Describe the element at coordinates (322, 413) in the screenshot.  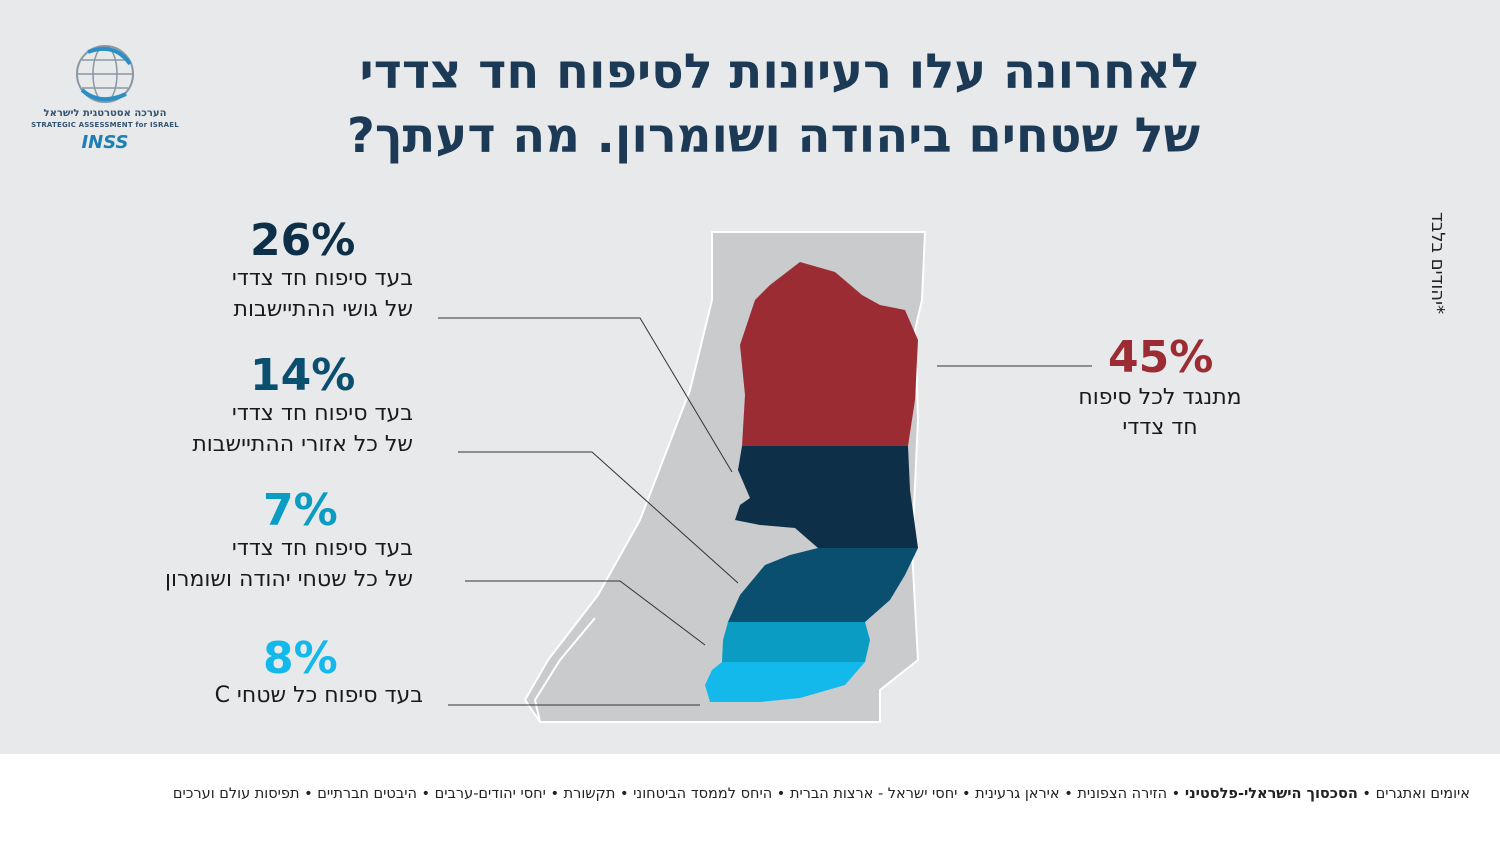
I see `settlements-label-line-1: בעד סיפוח חד צדדי` at that location.